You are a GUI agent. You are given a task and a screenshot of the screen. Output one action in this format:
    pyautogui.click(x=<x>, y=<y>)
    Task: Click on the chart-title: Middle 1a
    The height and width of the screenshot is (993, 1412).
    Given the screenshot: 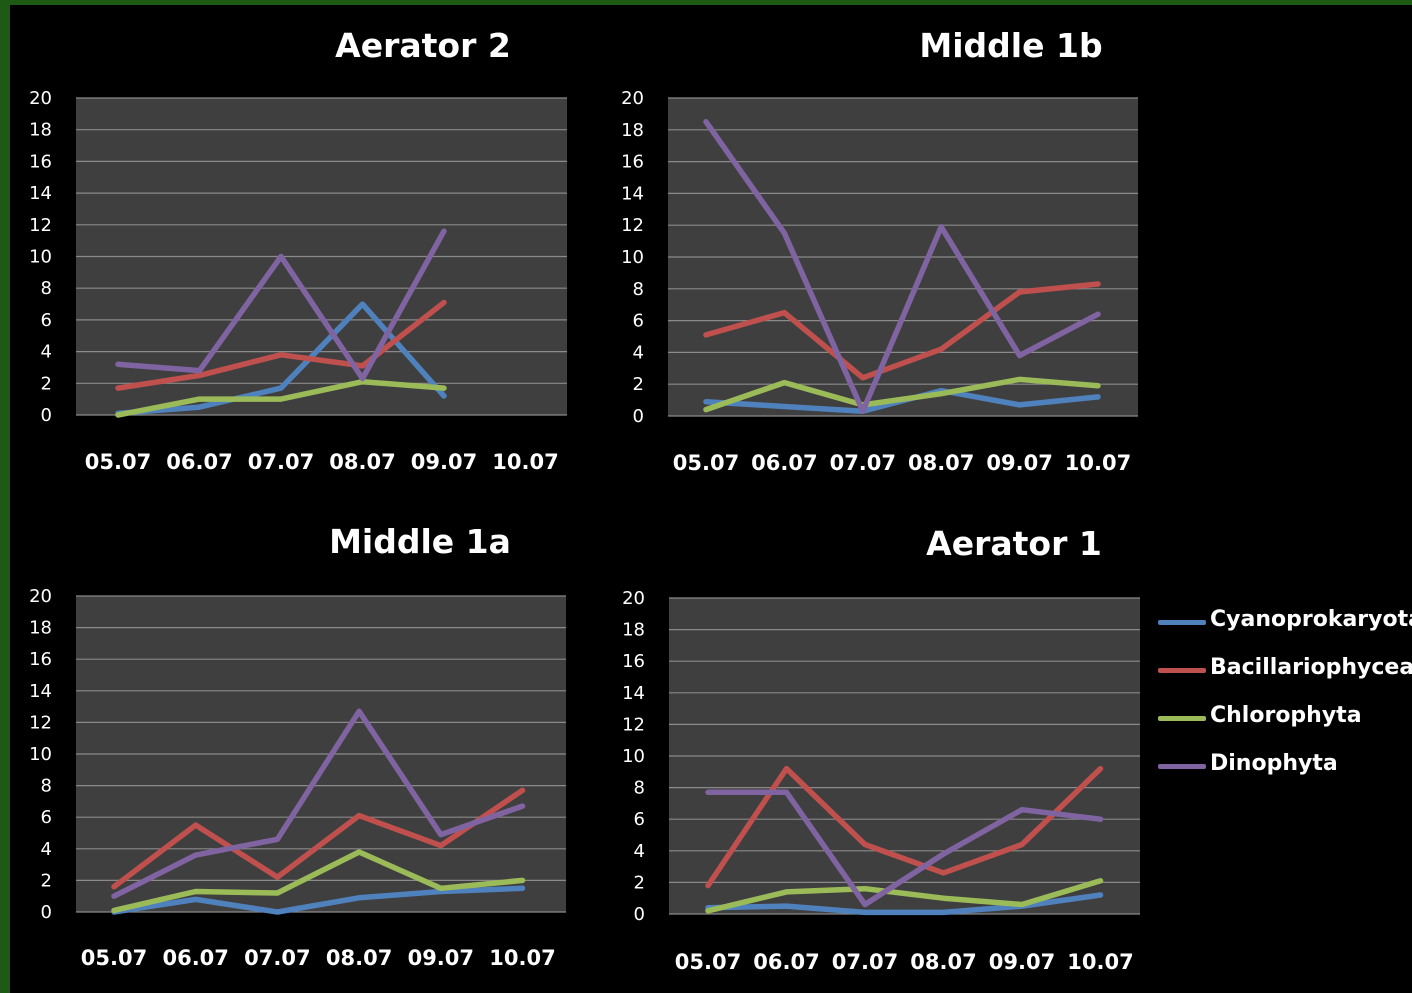 What is the action you would take?
    pyautogui.click(x=420, y=541)
    